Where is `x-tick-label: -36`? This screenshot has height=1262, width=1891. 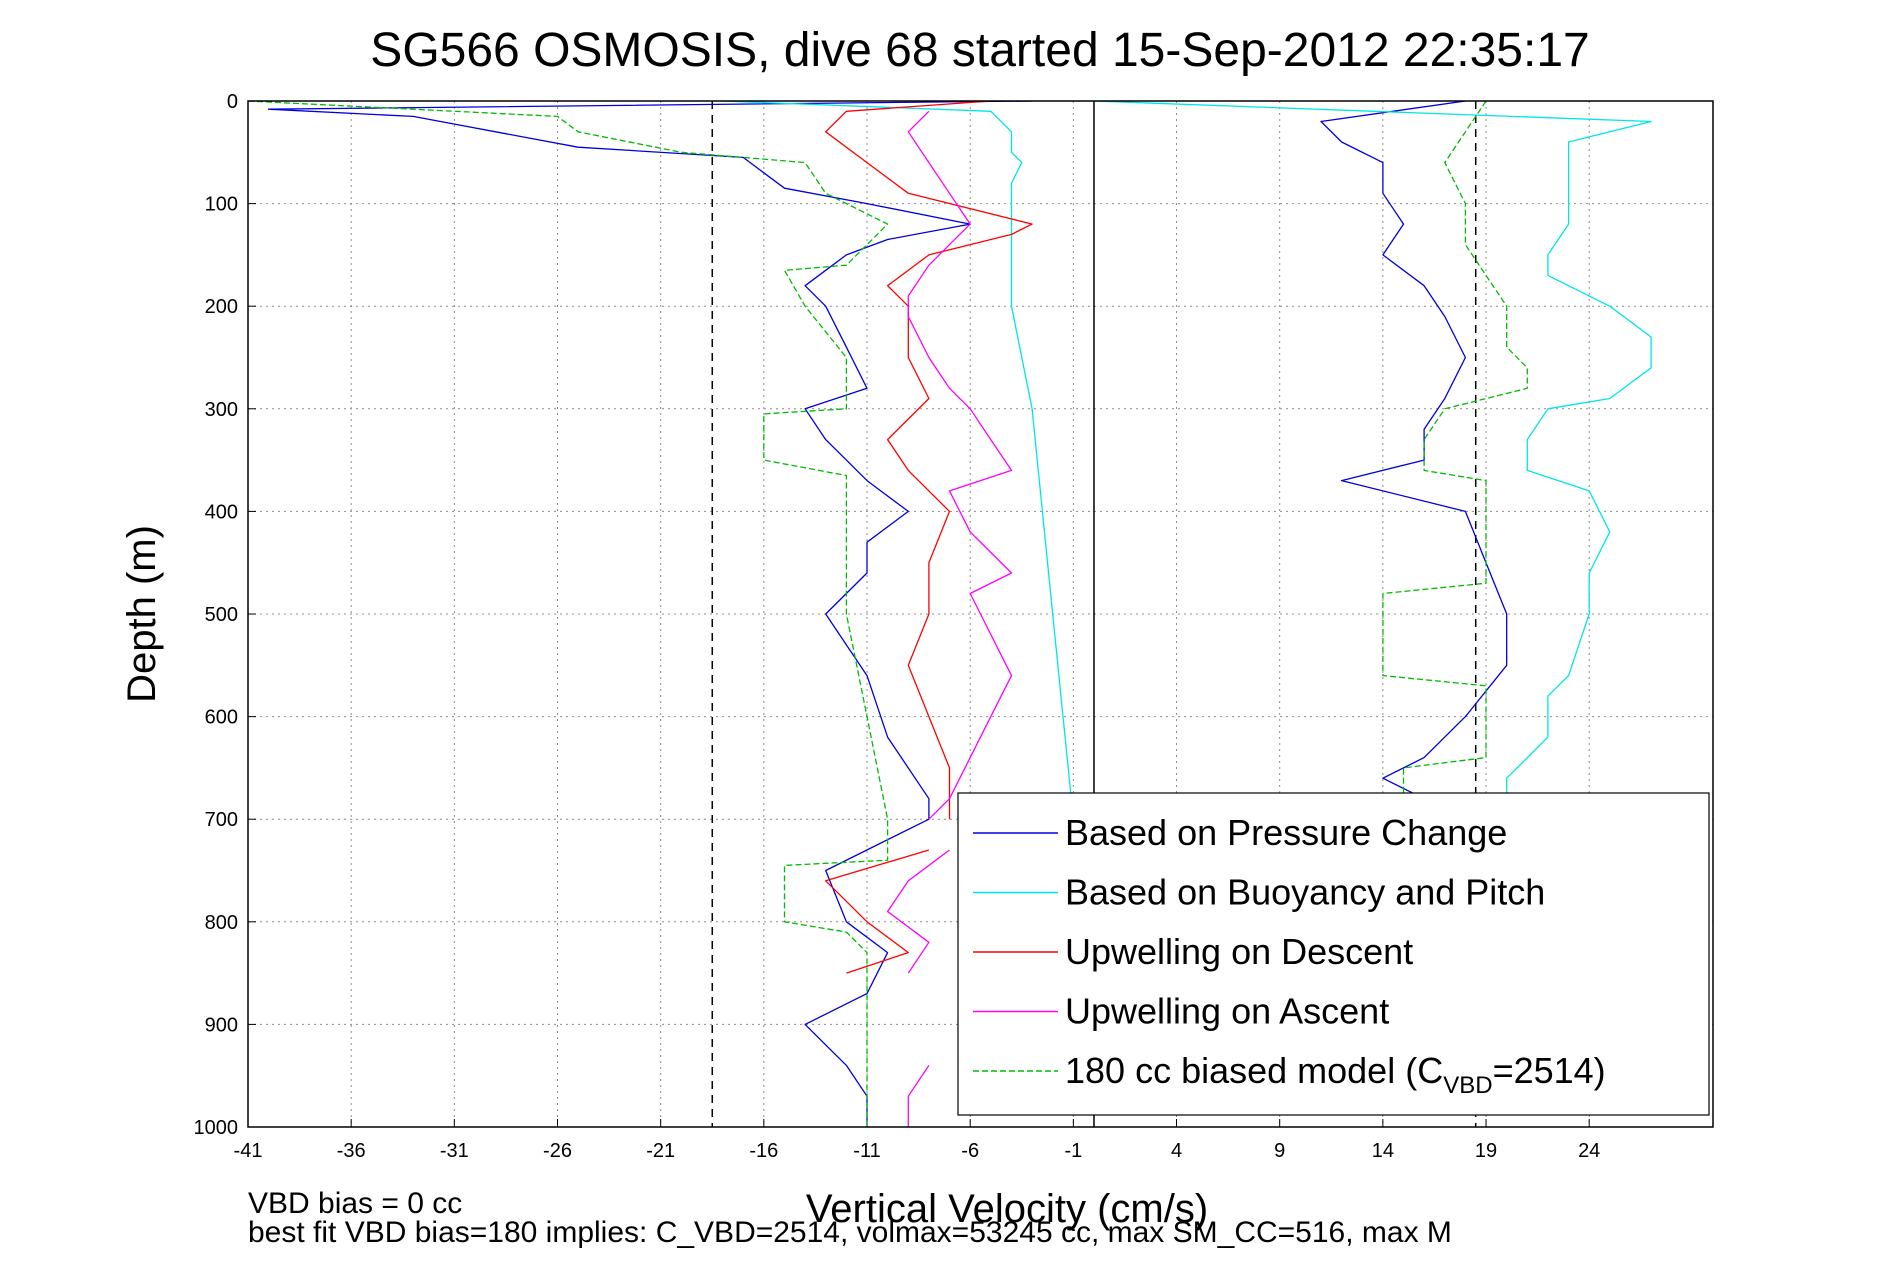
x-tick-label: -36 is located at coordinates (351, 1151).